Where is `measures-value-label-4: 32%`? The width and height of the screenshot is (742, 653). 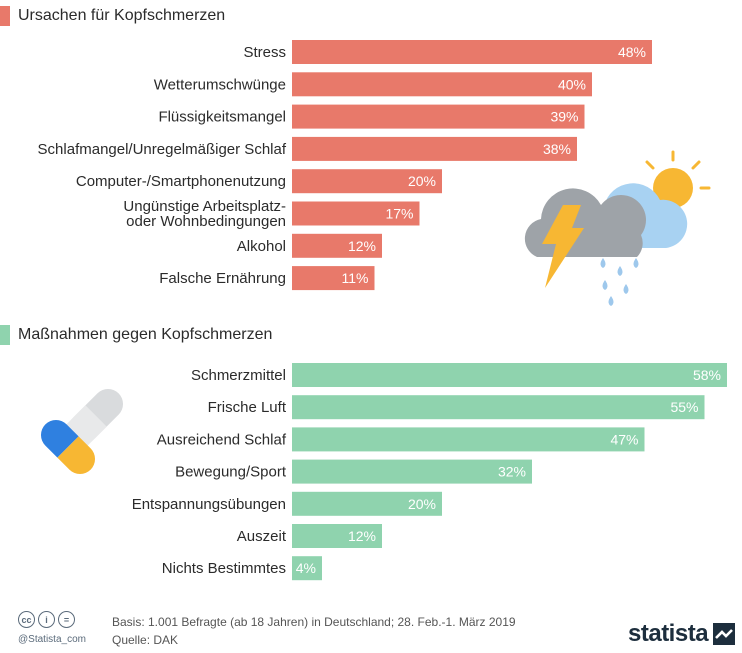 measures-value-label-4: 32% is located at coordinates (512, 472).